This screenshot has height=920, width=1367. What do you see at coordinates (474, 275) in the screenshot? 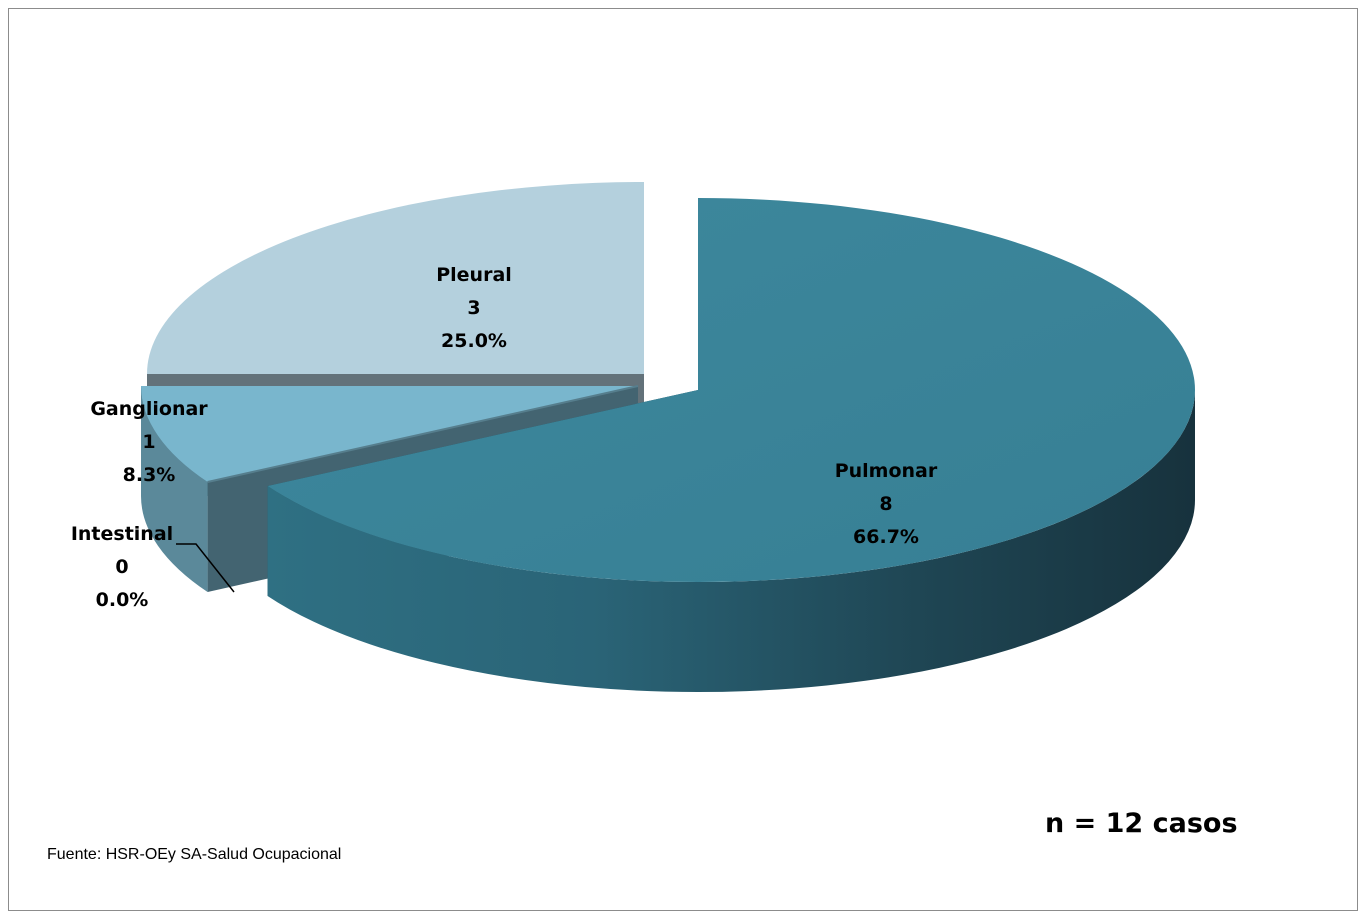
I see `data-label-pleural-name: Pleural` at bounding box center [474, 275].